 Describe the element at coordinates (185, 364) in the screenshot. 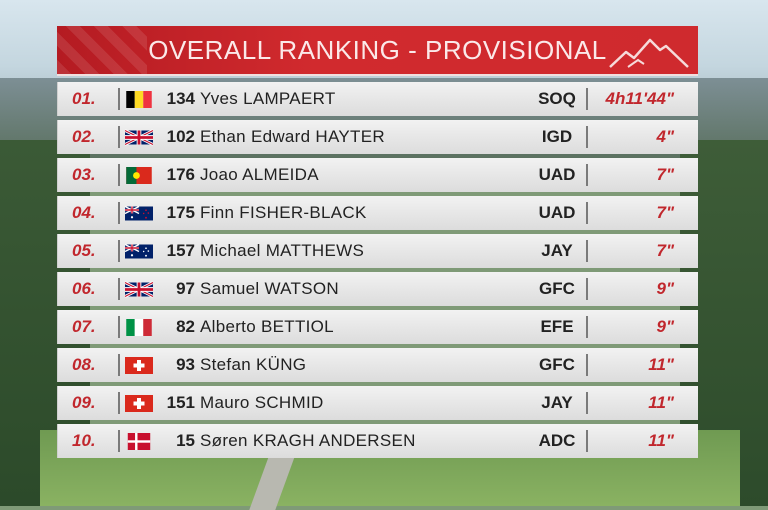

I see `bib-number: 93` at that location.